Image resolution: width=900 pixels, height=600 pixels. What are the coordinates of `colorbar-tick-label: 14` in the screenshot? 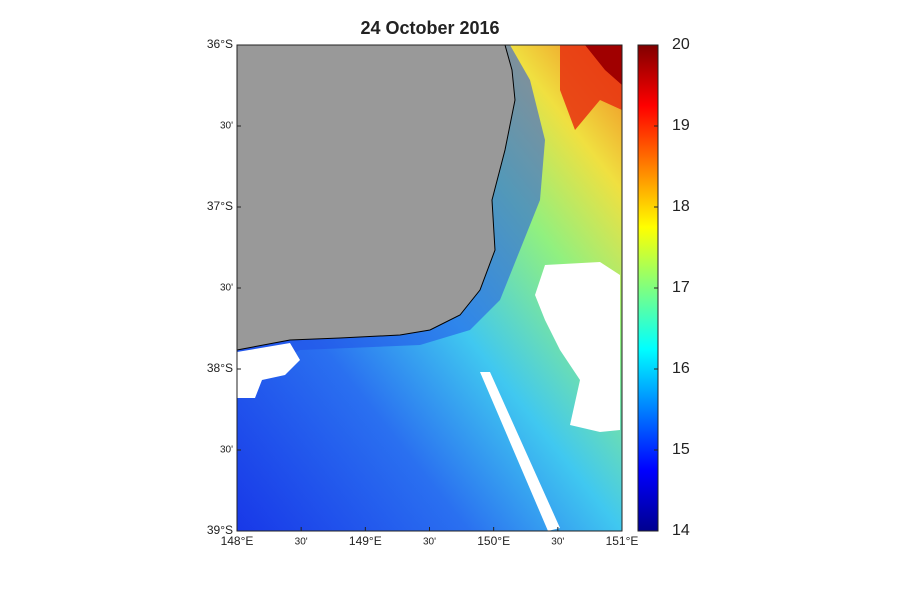 It's located at (681, 530).